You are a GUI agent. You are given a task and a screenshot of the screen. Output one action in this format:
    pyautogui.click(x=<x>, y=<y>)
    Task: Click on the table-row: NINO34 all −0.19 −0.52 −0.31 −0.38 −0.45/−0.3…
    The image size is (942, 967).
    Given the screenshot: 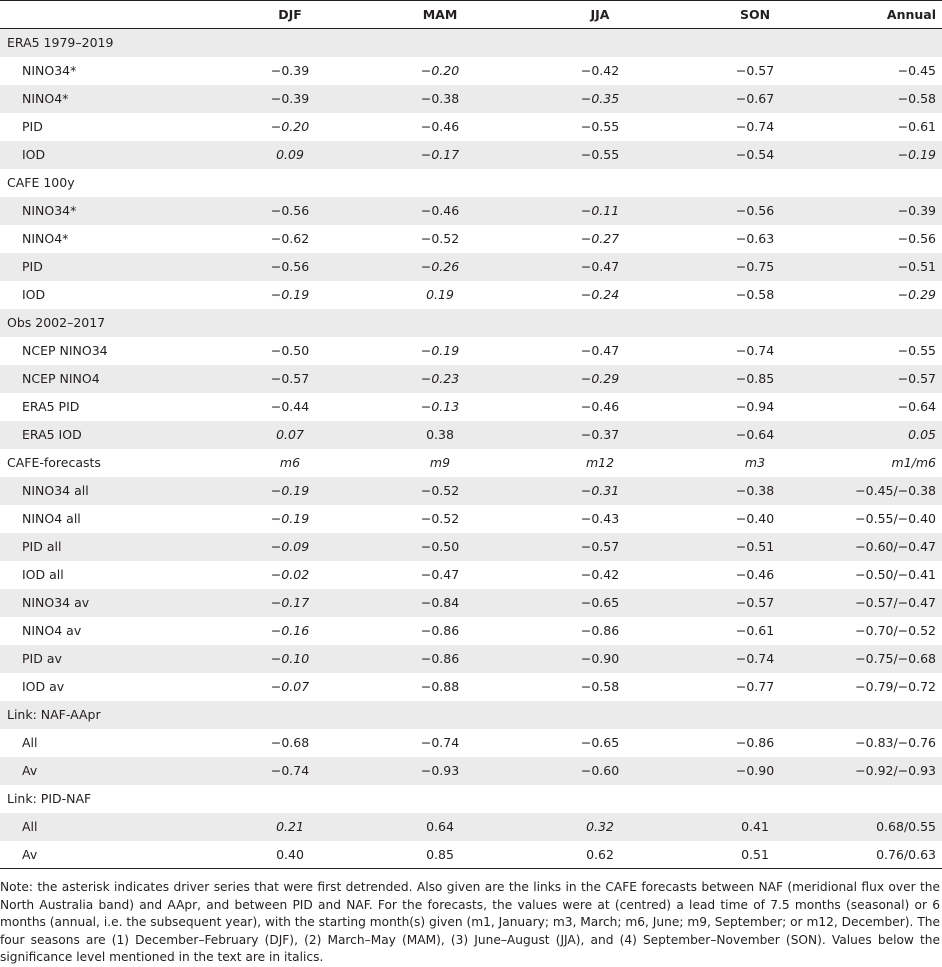 What is the action you would take?
    pyautogui.click(x=471, y=490)
    